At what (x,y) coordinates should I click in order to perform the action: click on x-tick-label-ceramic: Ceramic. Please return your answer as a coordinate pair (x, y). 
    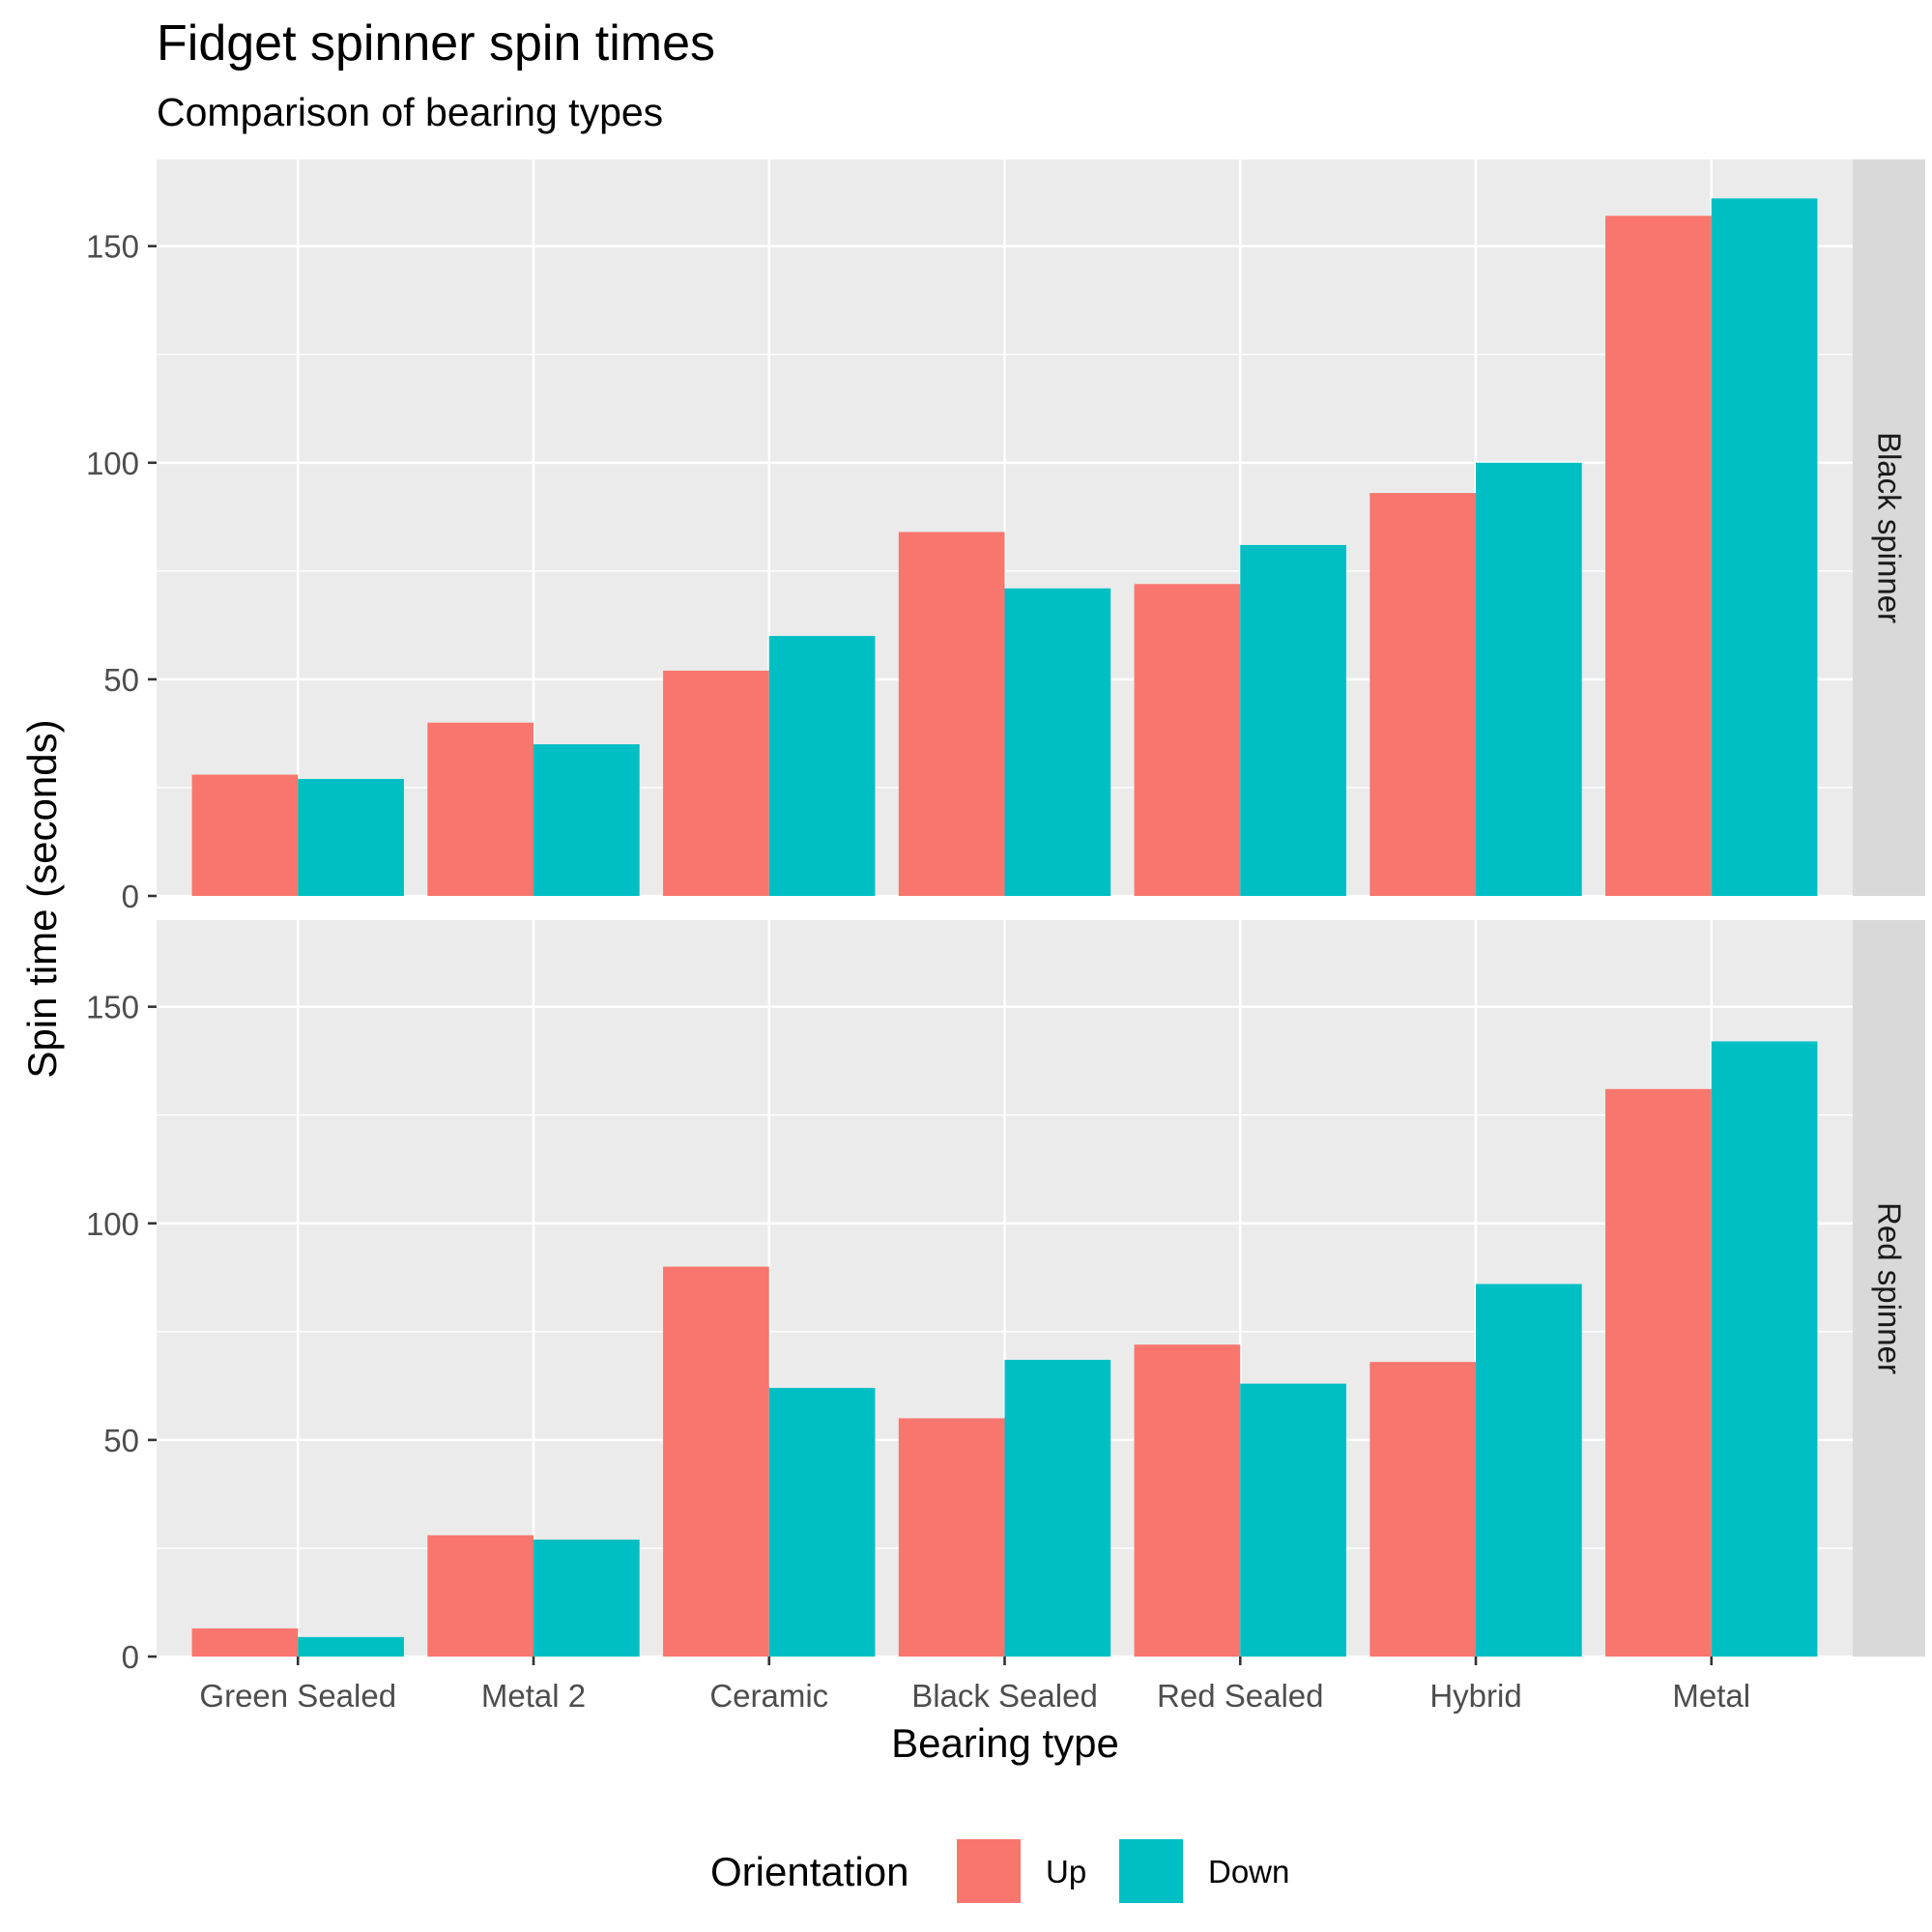
    Looking at the image, I should click on (768, 1696).